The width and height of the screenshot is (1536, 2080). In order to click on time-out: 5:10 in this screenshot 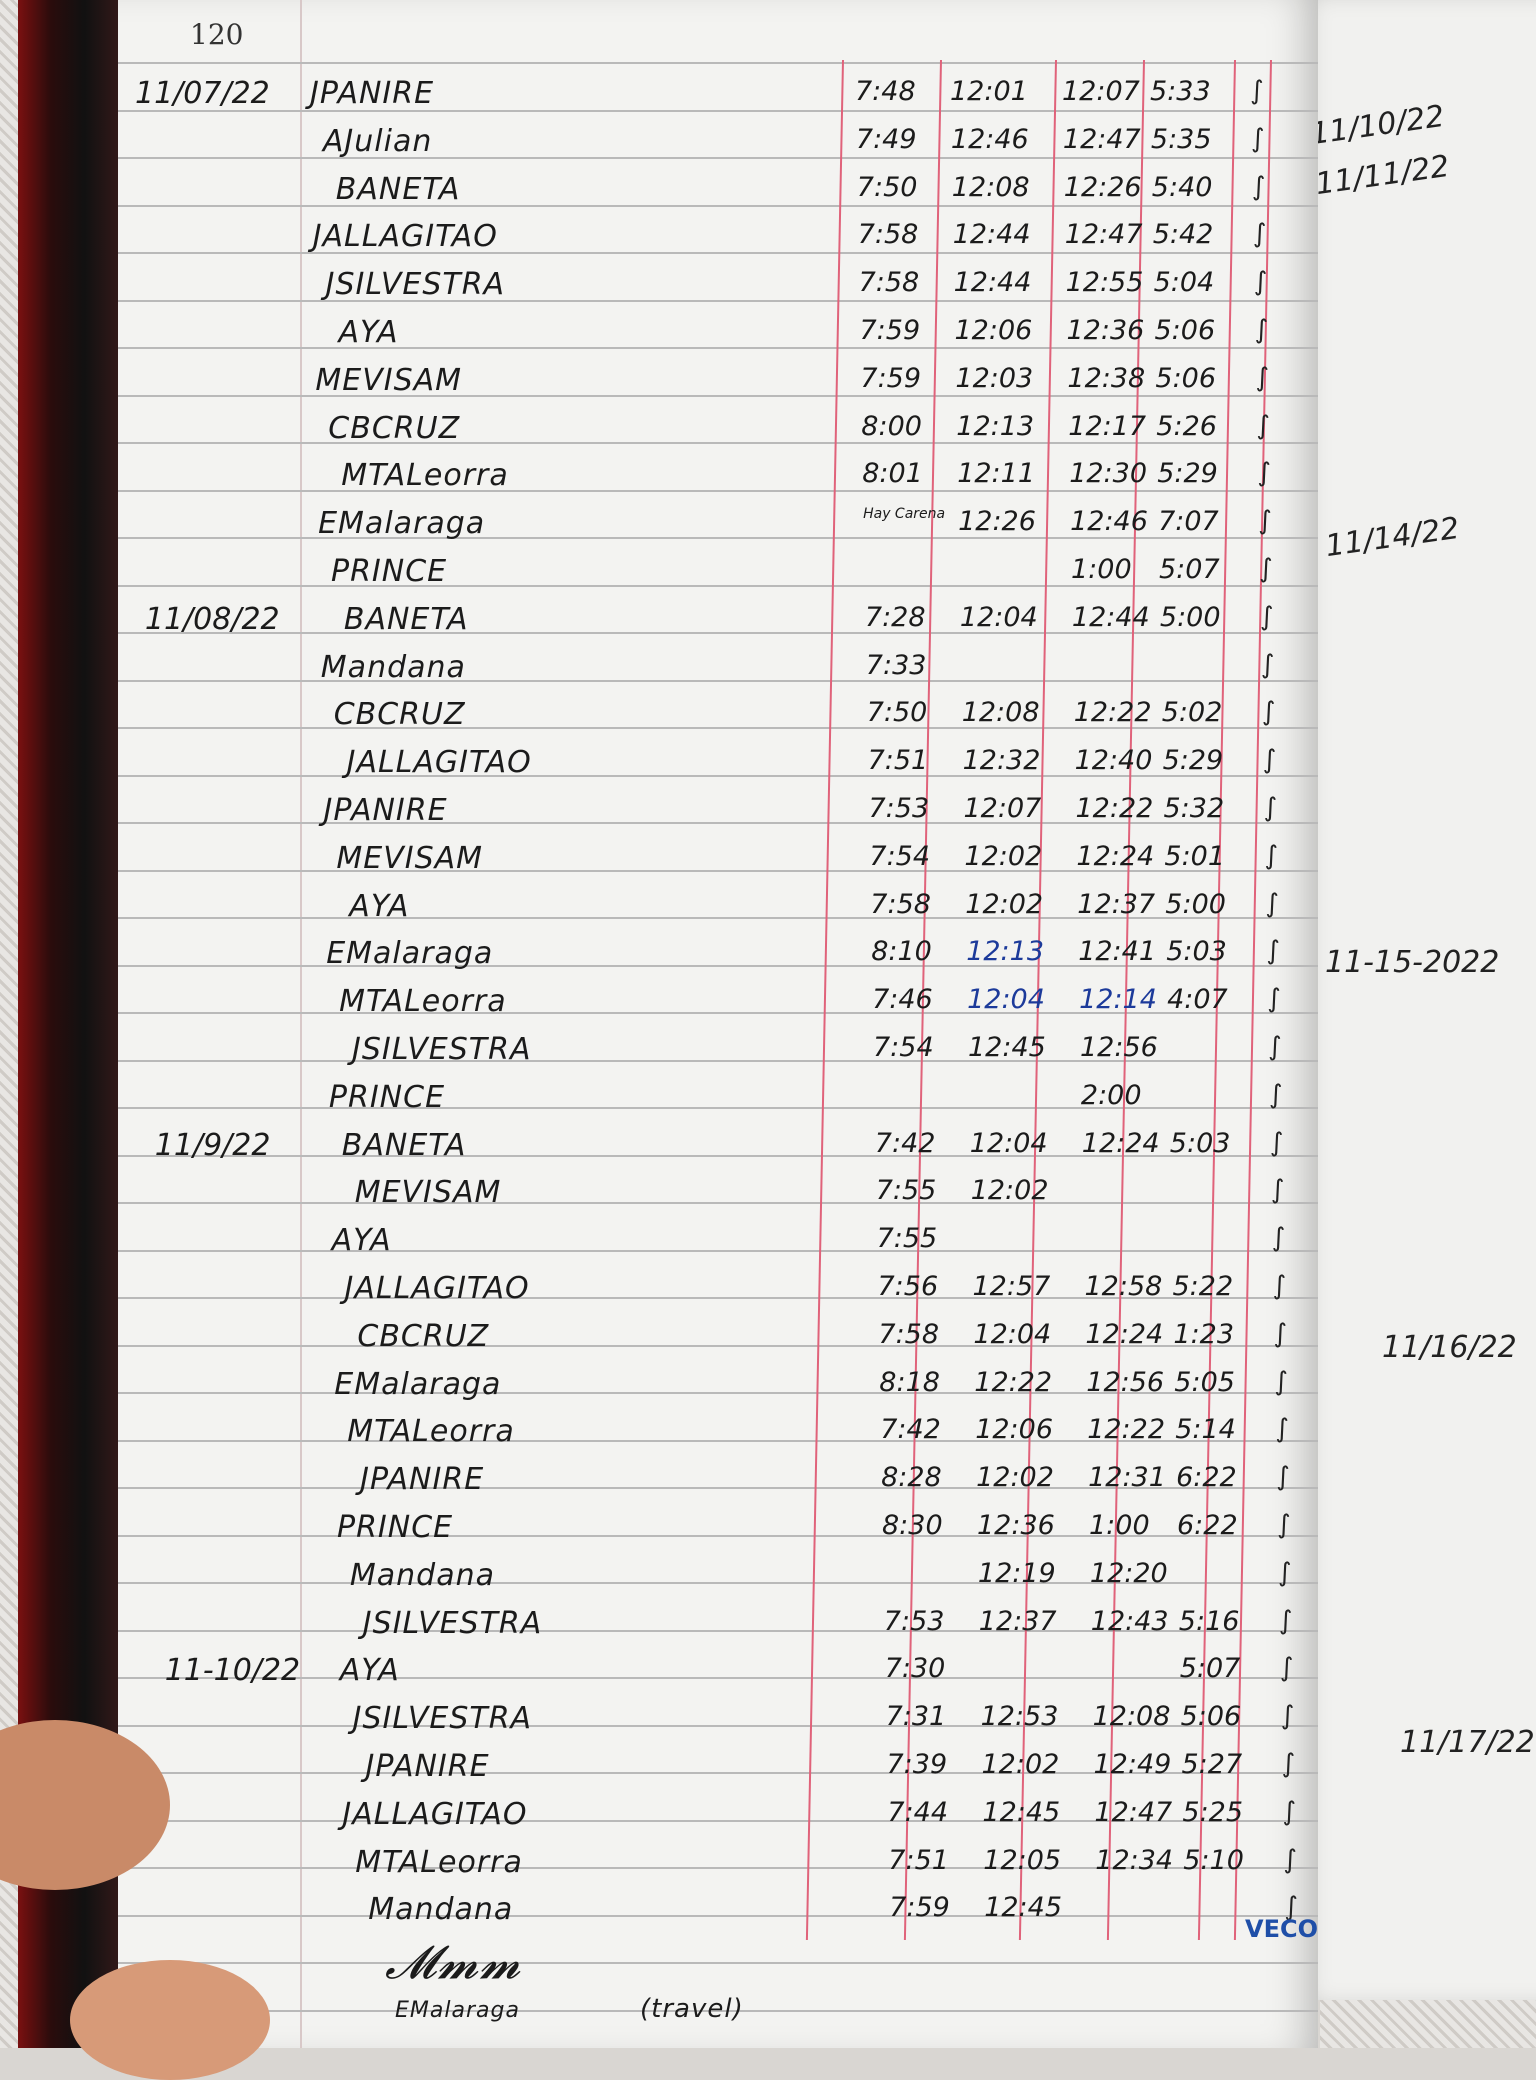, I will do `click(1213, 1860)`.